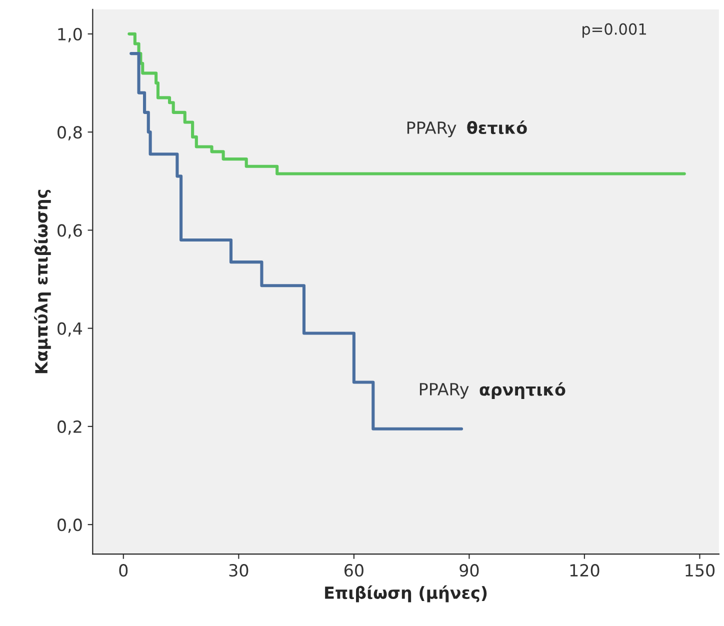  What do you see at coordinates (700, 570) in the screenshot?
I see `x-tick-label: 150` at bounding box center [700, 570].